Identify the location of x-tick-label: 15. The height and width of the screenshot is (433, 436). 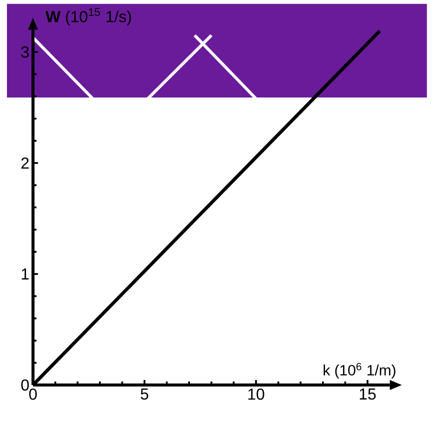
(368, 394).